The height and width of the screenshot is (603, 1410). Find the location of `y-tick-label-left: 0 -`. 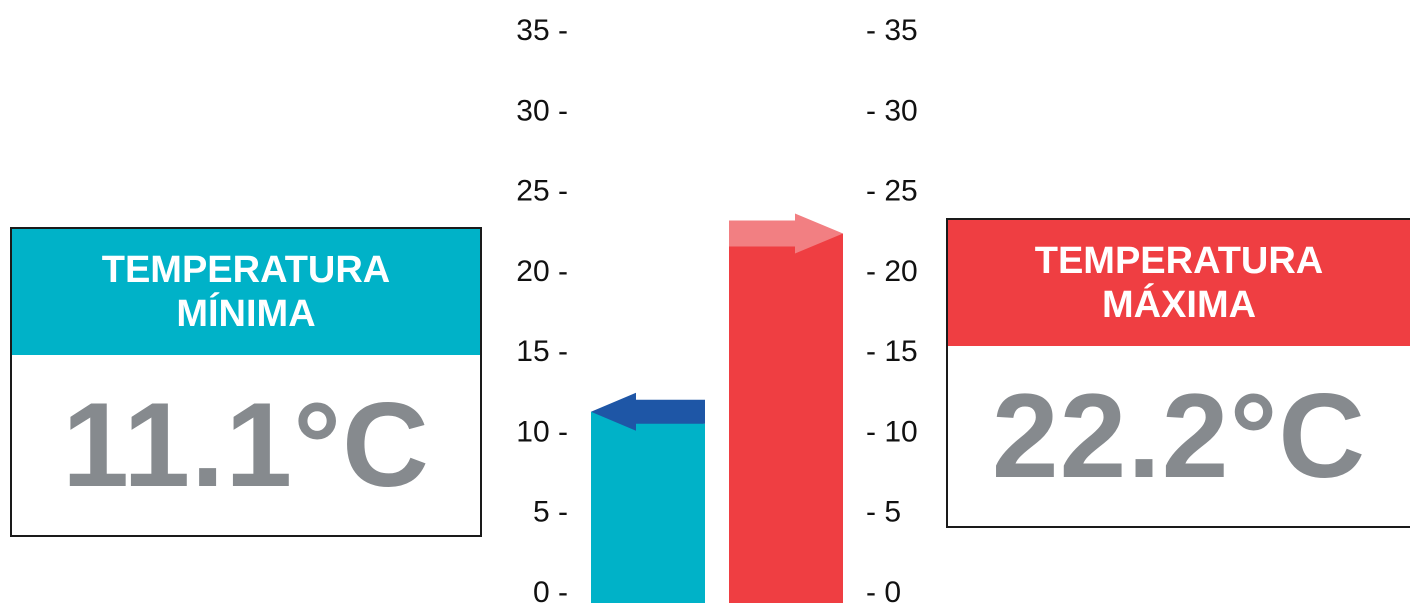

y-tick-label-left: 0 - is located at coordinates (550, 589).